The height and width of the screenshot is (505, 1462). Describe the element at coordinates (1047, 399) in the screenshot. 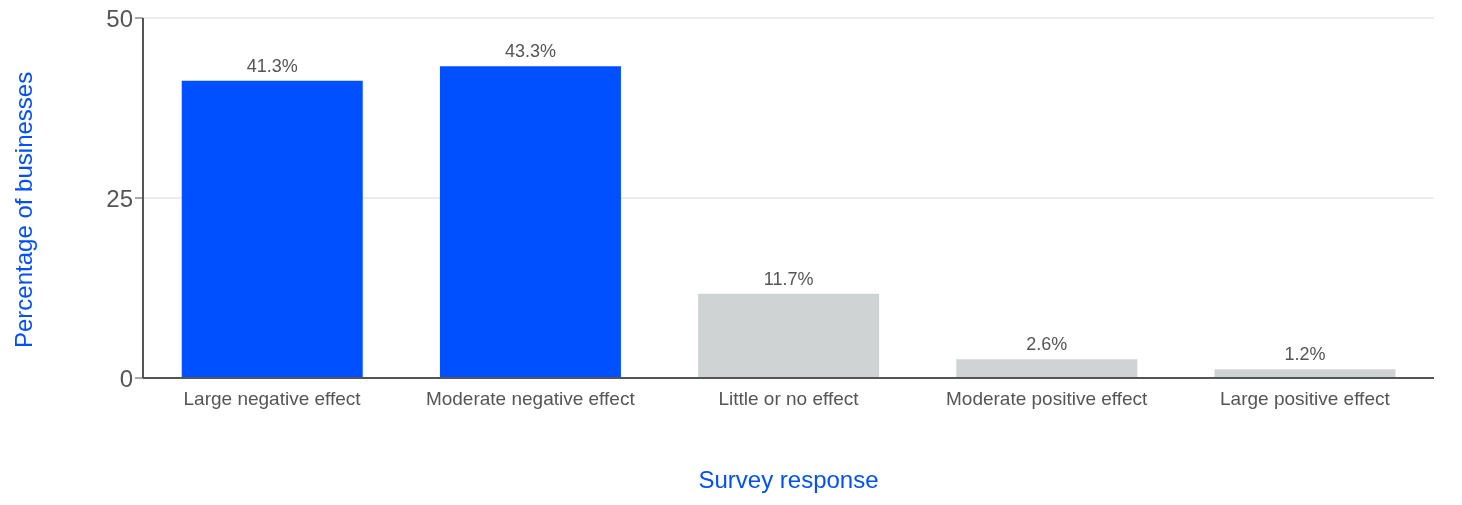

I see `x-tick-label: Moderate positive effect` at that location.